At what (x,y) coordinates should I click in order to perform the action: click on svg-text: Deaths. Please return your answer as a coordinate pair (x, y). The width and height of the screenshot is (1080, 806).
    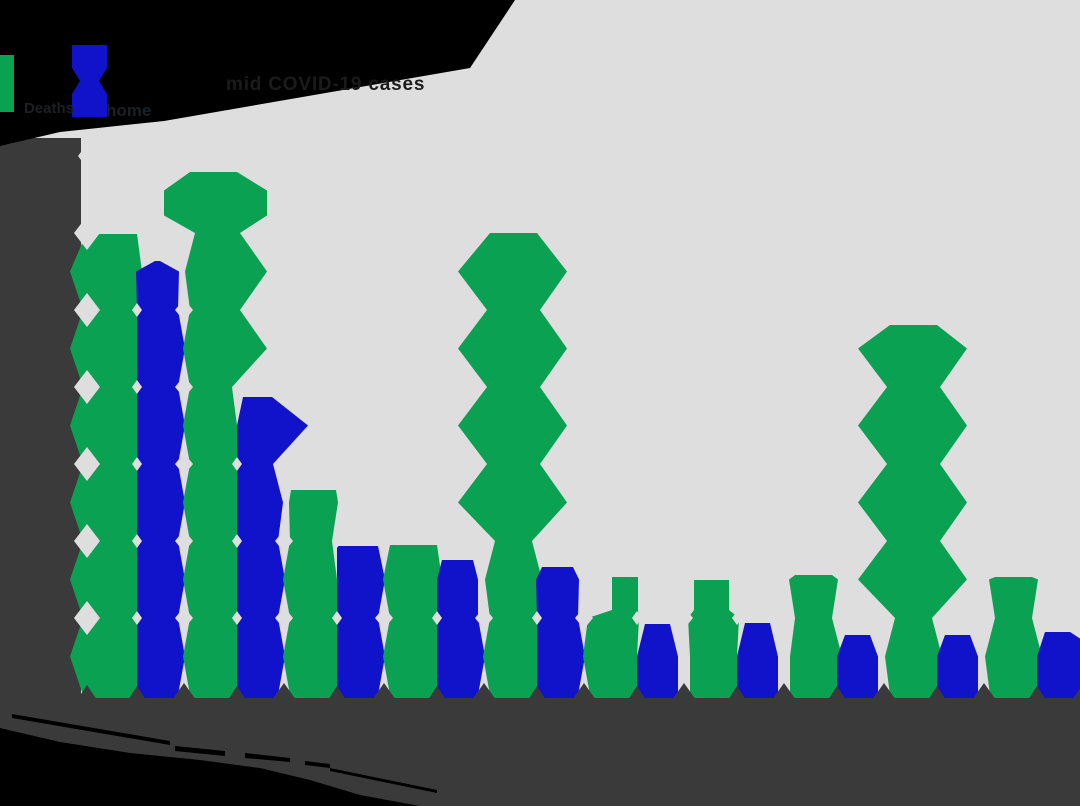
    Looking at the image, I should click on (49, 108).